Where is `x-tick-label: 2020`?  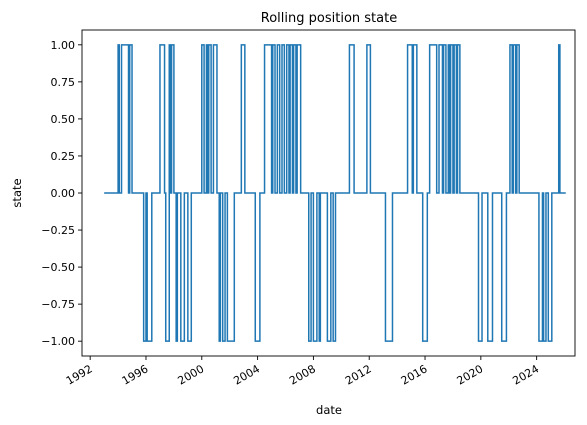
x-tick-label: 2020 is located at coordinates (470, 374).